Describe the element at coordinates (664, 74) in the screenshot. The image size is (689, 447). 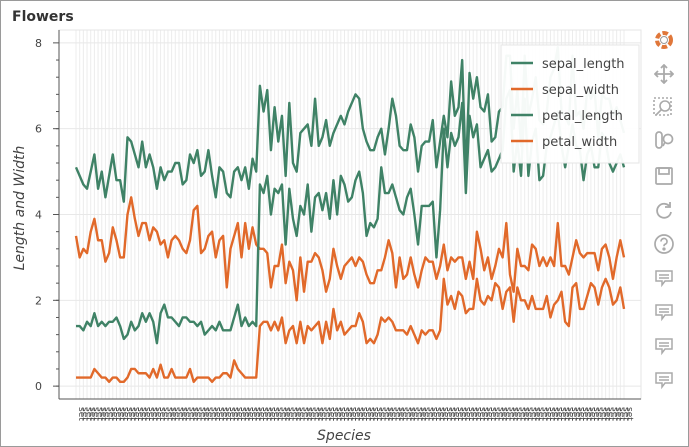
I see `move-arrows-icon` at that location.